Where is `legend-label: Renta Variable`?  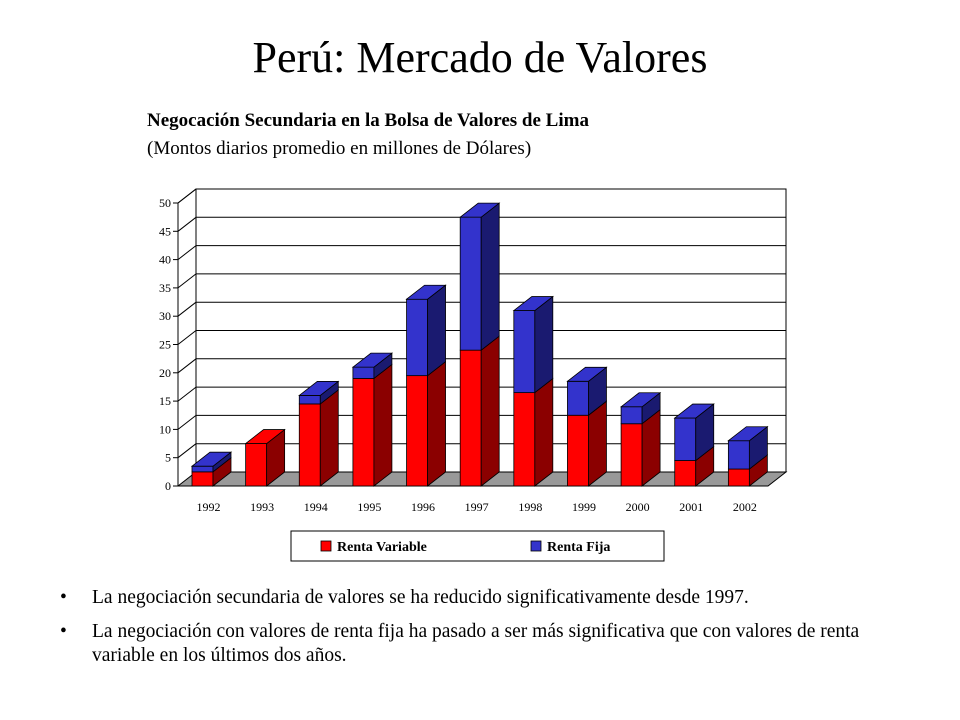 legend-label: Renta Variable is located at coordinates (382, 547).